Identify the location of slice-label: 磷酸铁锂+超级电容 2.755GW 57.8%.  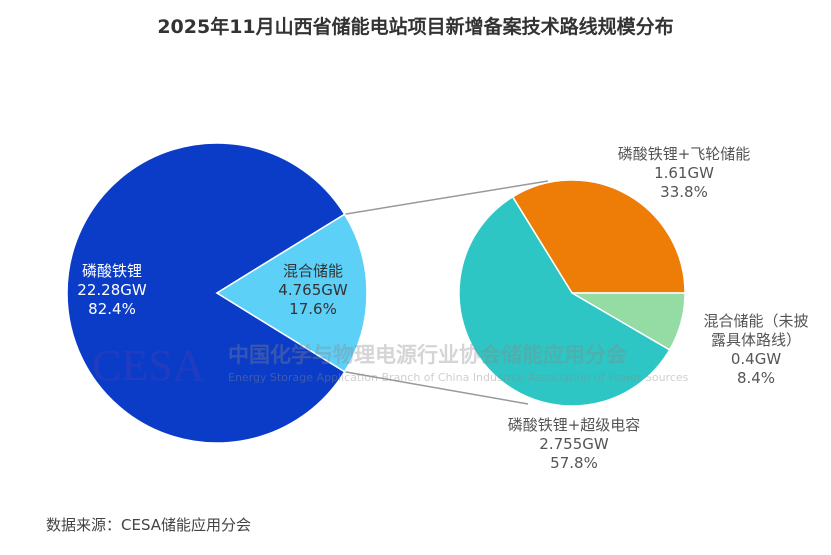
(574, 444).